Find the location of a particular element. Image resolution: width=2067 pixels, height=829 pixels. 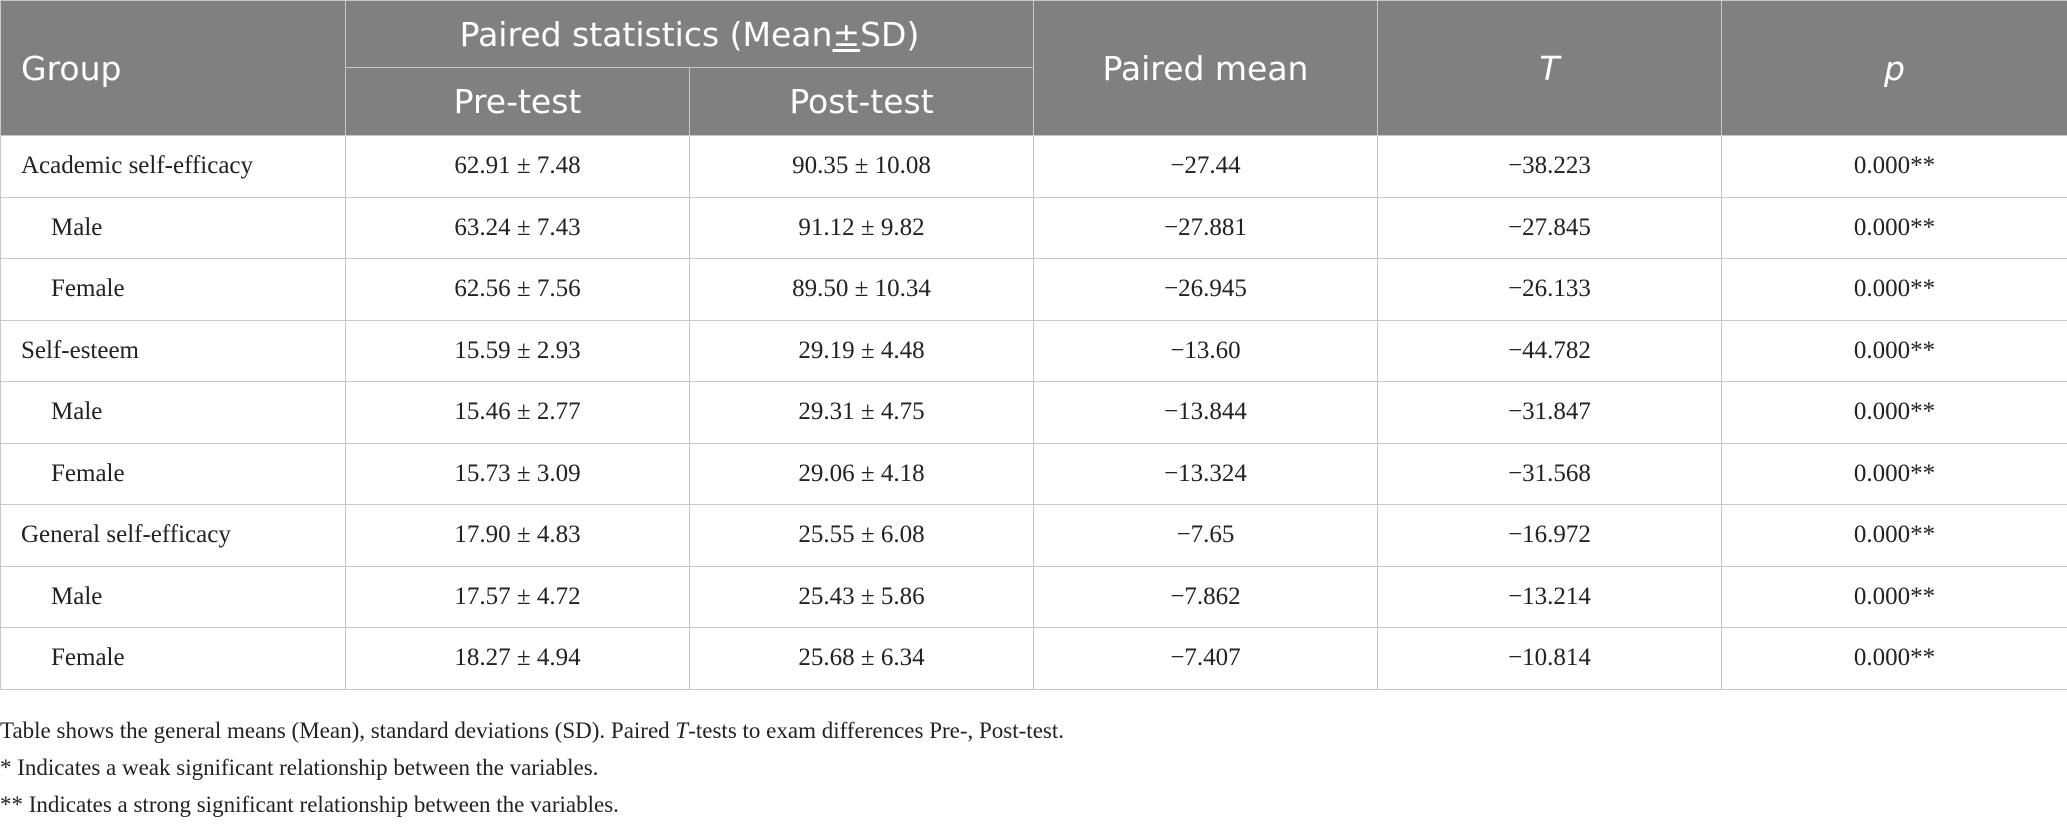

cell-post-test: 89.50 ± 10.34 is located at coordinates (861, 289).